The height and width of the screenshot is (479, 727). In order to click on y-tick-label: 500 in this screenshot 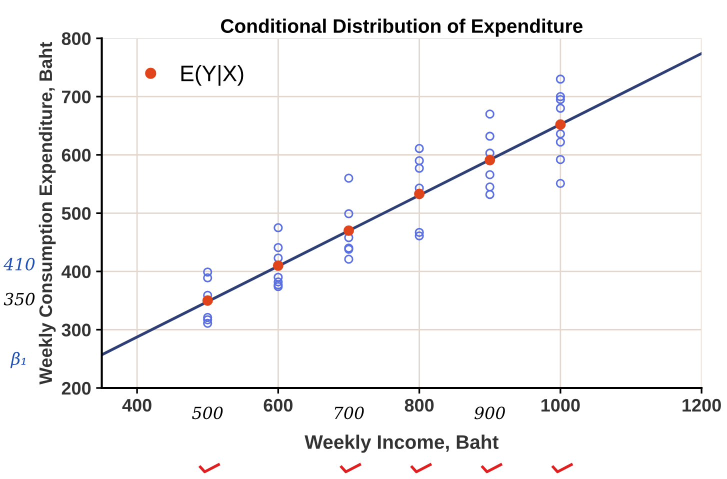, I will do `click(76, 213)`.